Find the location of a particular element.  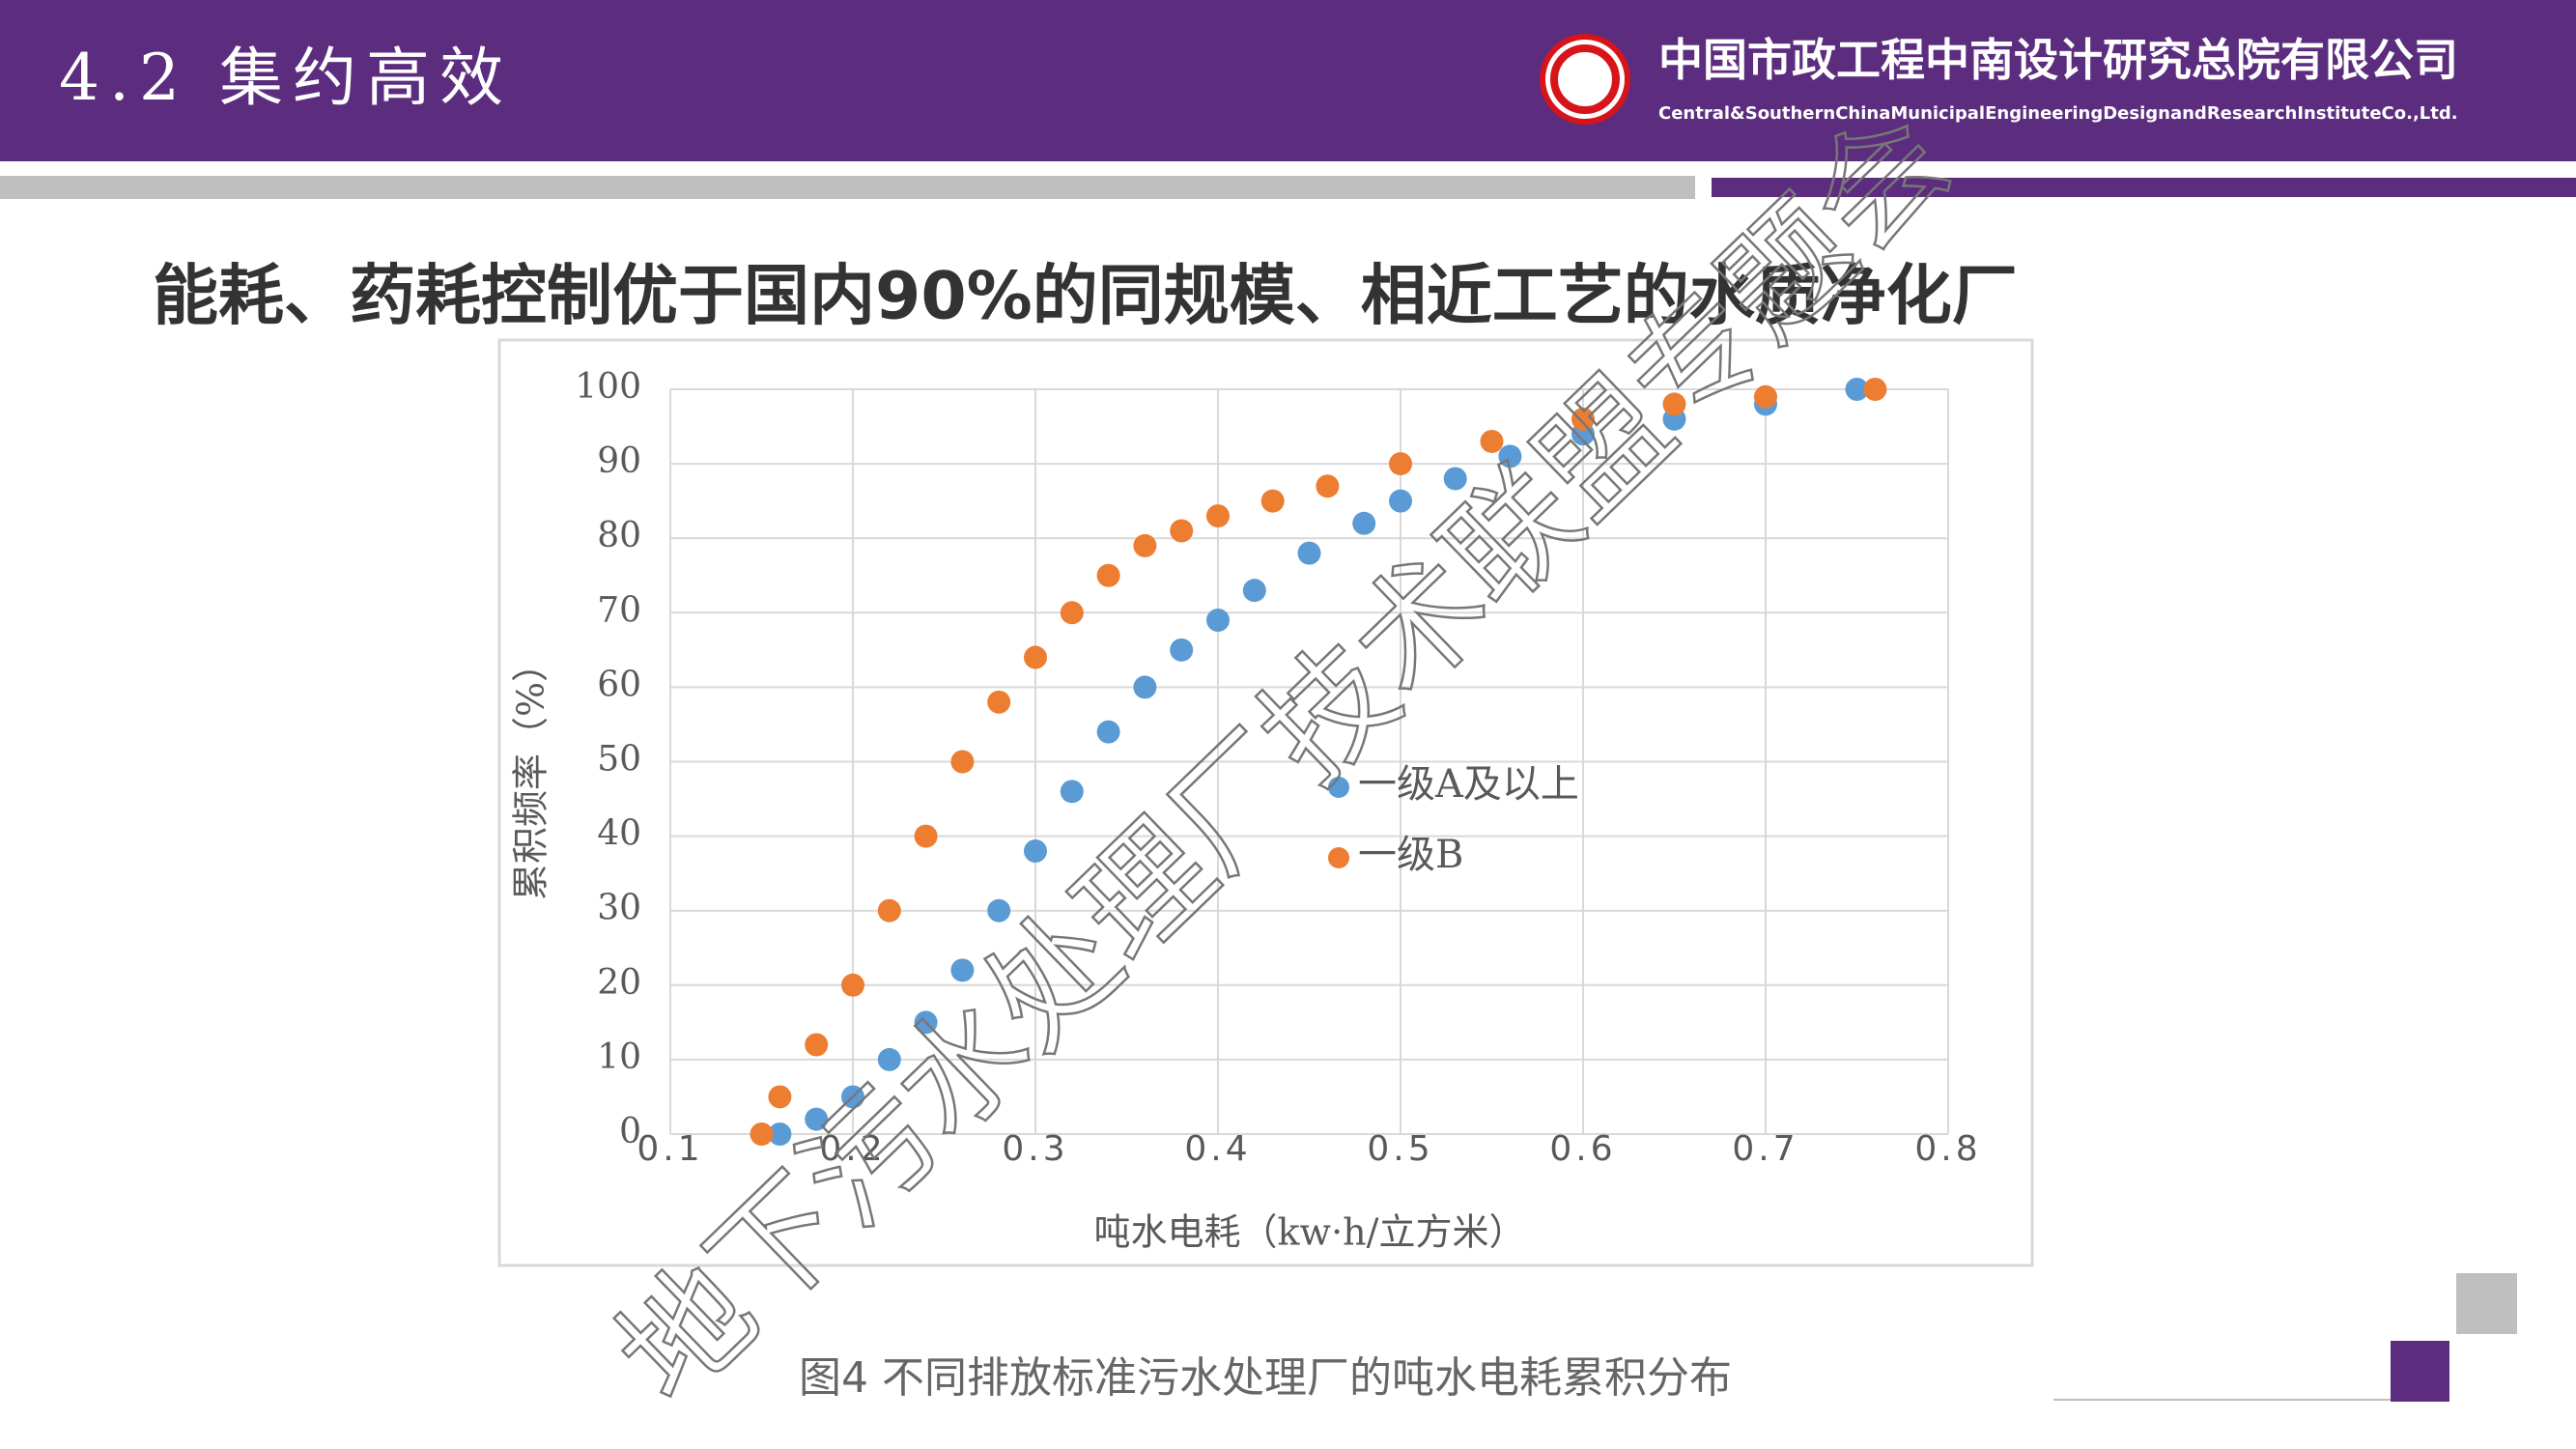

y-tick-label: 70 is located at coordinates (619, 610).